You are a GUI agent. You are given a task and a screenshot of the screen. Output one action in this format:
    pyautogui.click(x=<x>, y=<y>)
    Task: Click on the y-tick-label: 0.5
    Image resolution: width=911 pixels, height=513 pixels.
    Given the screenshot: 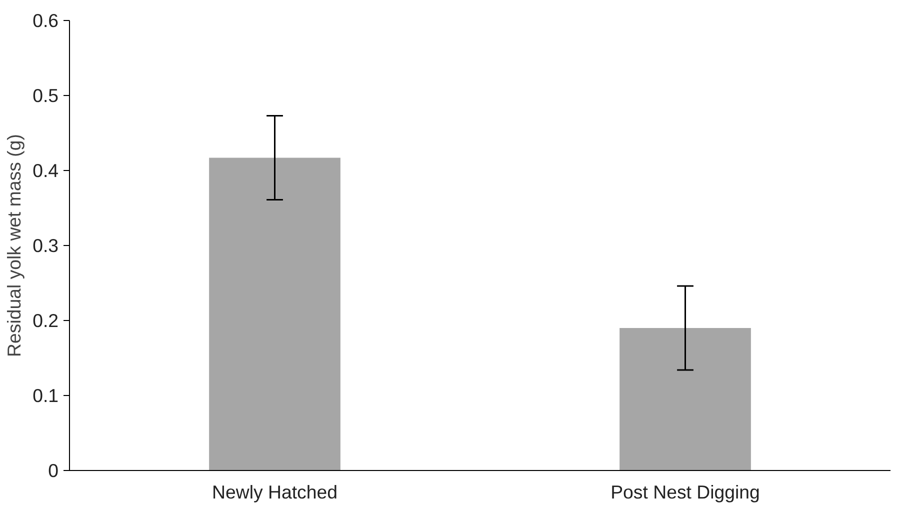 What is the action you would take?
    pyautogui.click(x=45, y=95)
    